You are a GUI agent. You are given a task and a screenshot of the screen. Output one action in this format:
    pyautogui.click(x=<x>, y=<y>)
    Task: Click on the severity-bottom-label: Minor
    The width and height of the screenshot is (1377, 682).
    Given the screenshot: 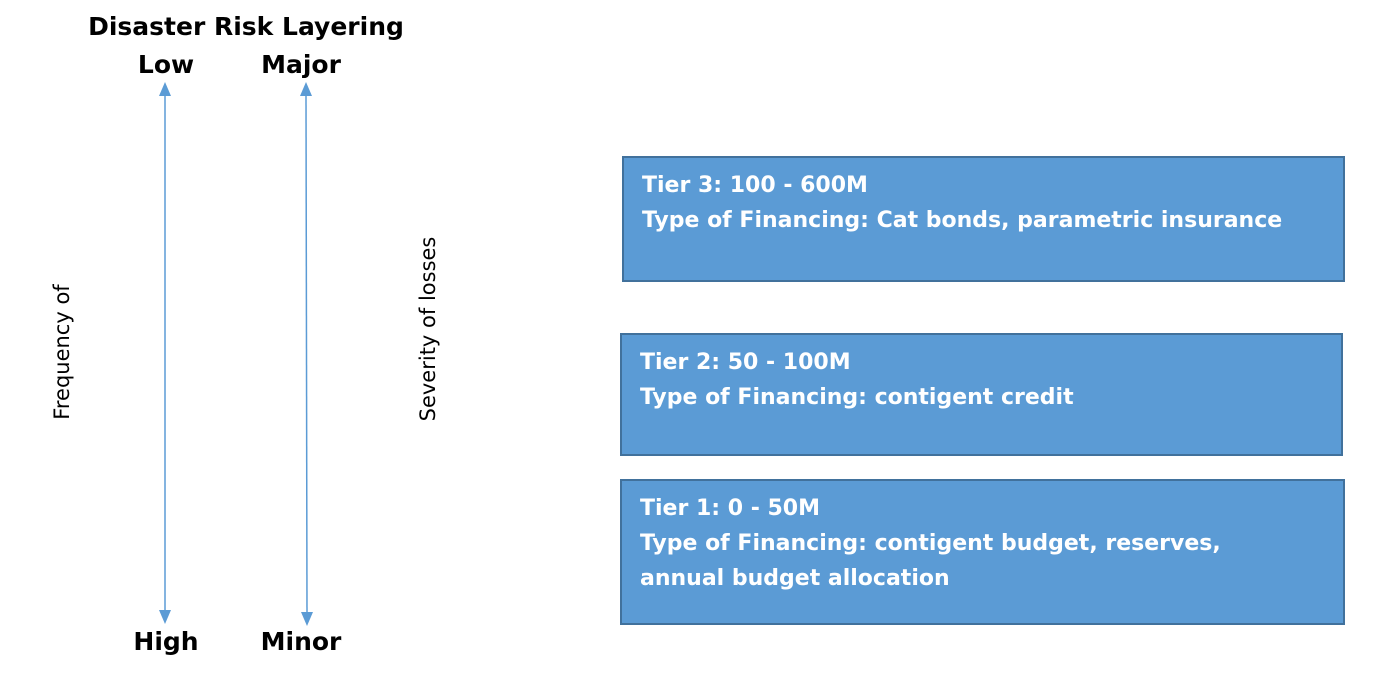 What is the action you would take?
    pyautogui.click(x=301, y=641)
    